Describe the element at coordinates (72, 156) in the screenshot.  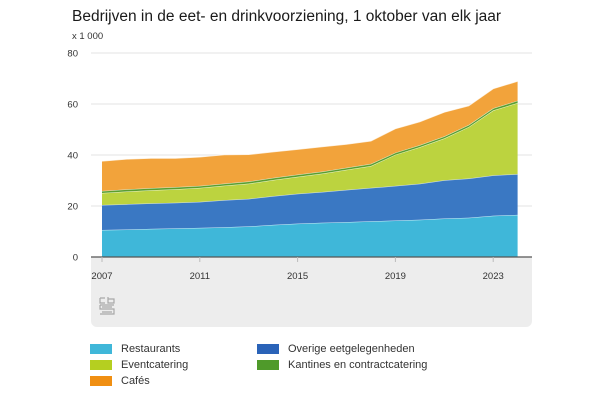
I see `y-tick-label: 40` at that location.